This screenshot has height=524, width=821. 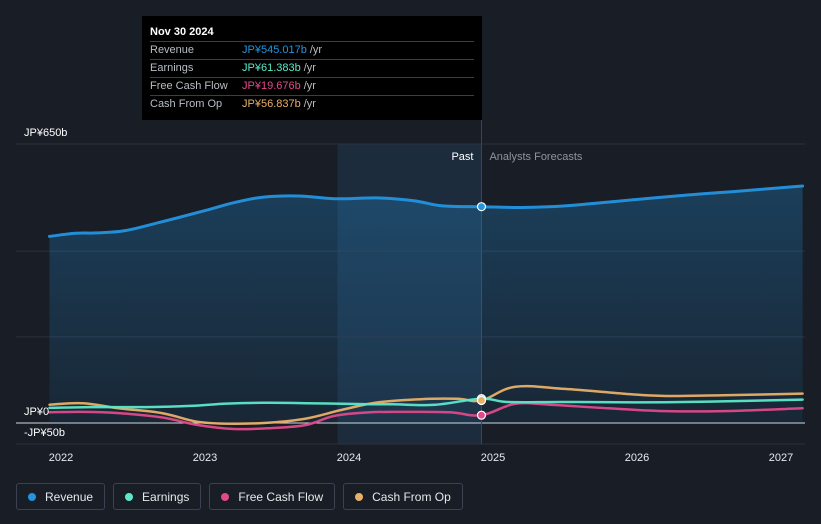 What do you see at coordinates (781, 458) in the screenshot?
I see `x-tick-label: 2027` at bounding box center [781, 458].